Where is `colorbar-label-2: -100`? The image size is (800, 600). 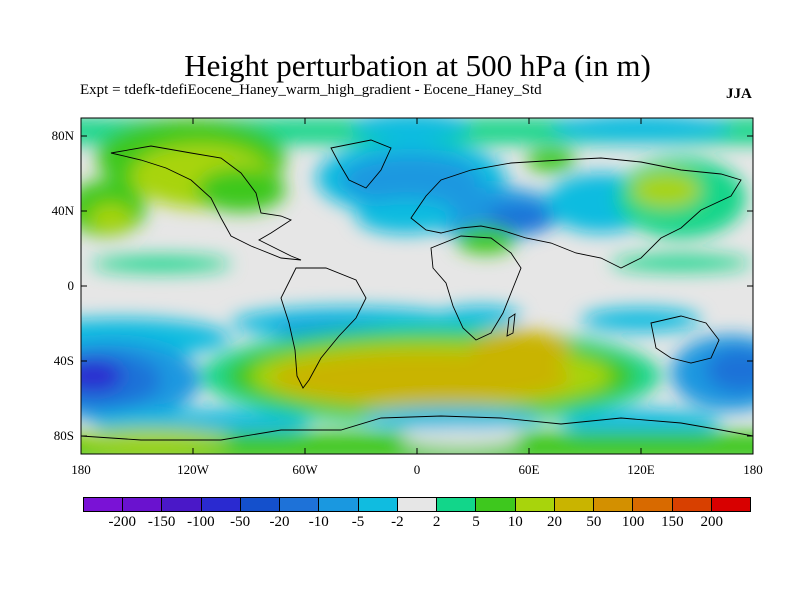 colorbar-label-2: -100 is located at coordinates (201, 522).